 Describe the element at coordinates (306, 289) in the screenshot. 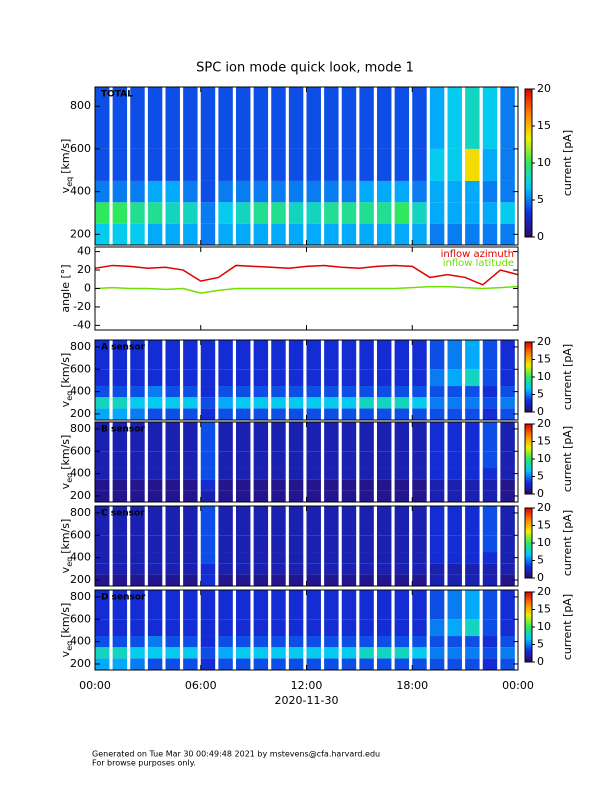

I see `series-line` at that location.